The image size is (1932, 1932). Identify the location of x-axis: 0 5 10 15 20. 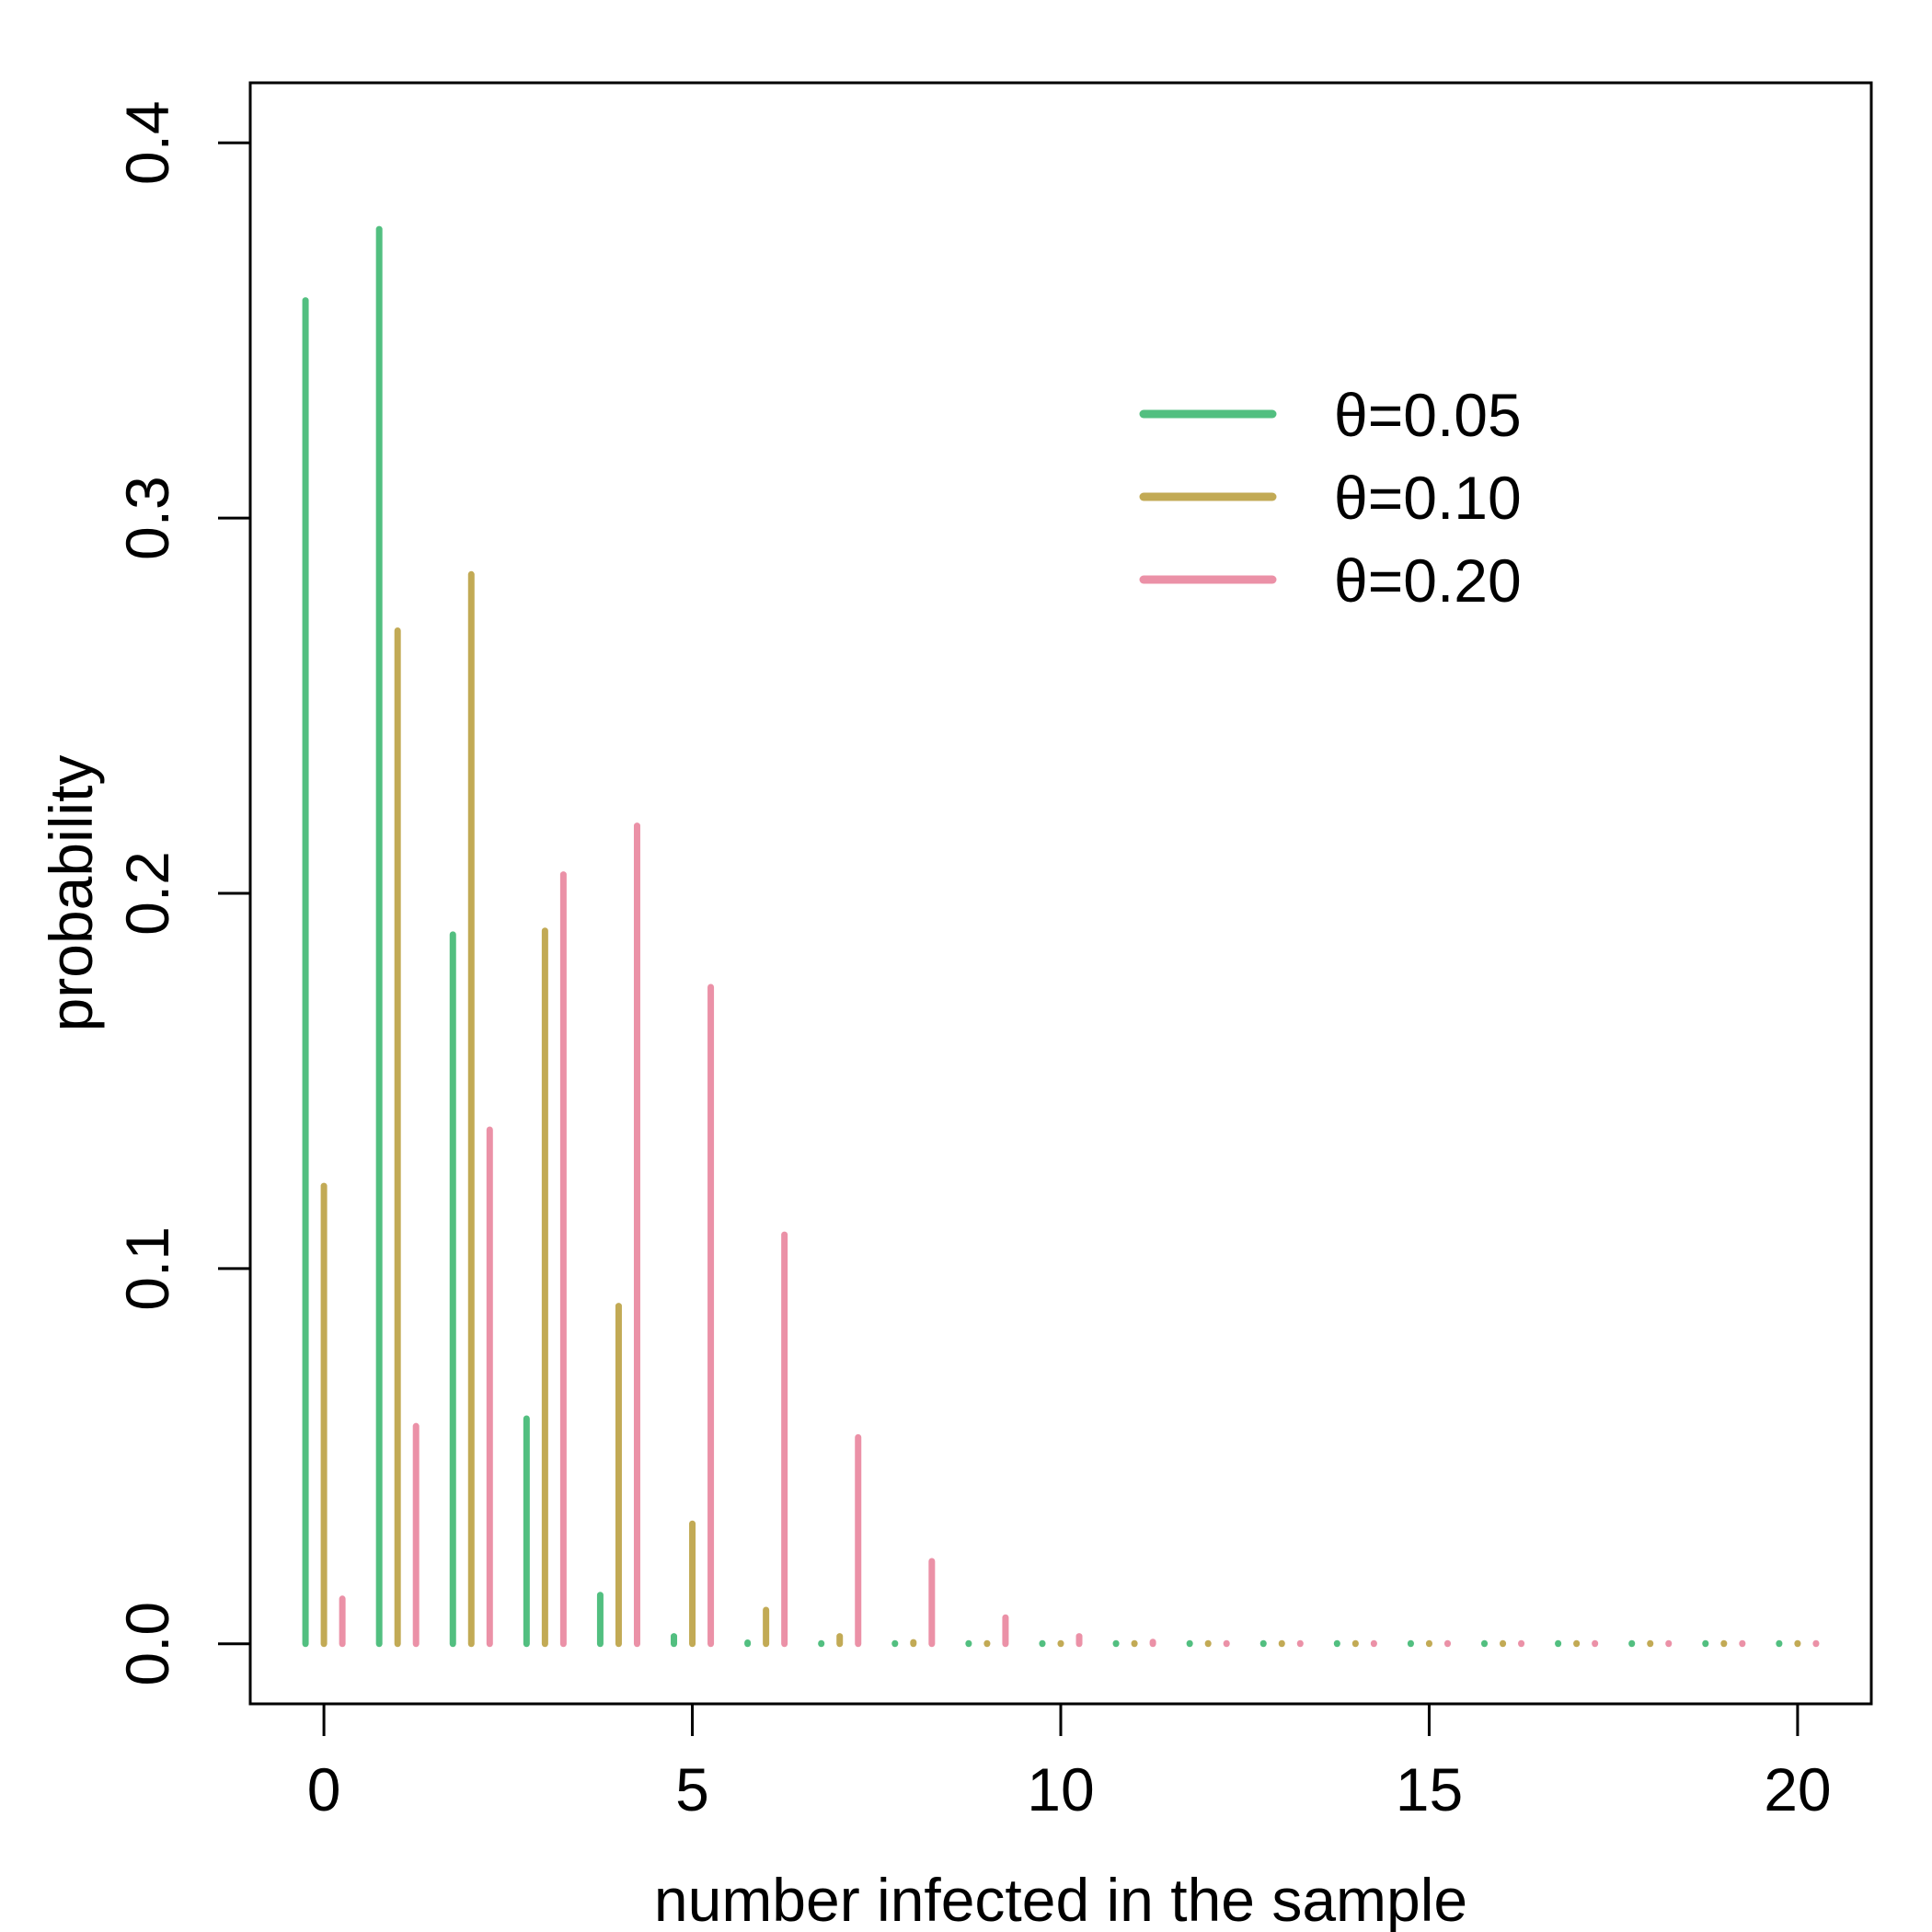
(1069, 1762).